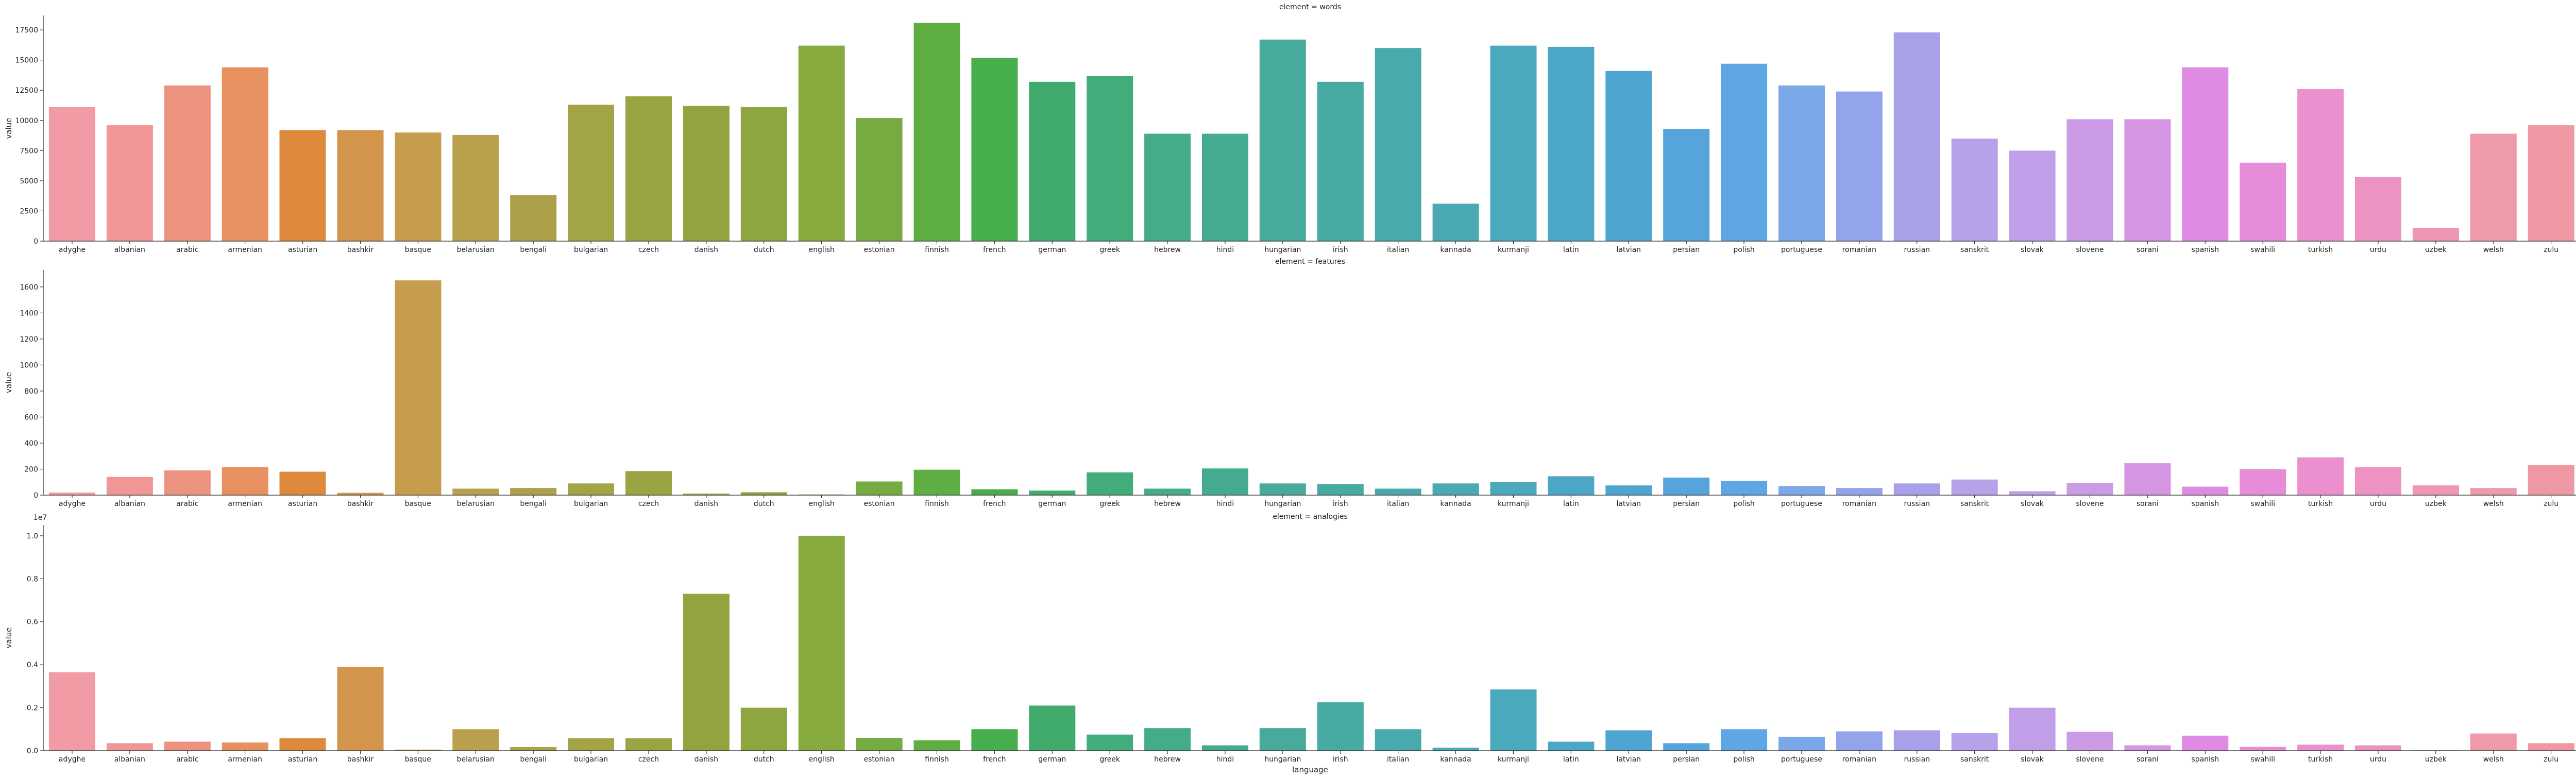 The height and width of the screenshot is (778, 2576). Describe the element at coordinates (32, 579) in the screenshot. I see `y-tick-label: 0.8` at that location.